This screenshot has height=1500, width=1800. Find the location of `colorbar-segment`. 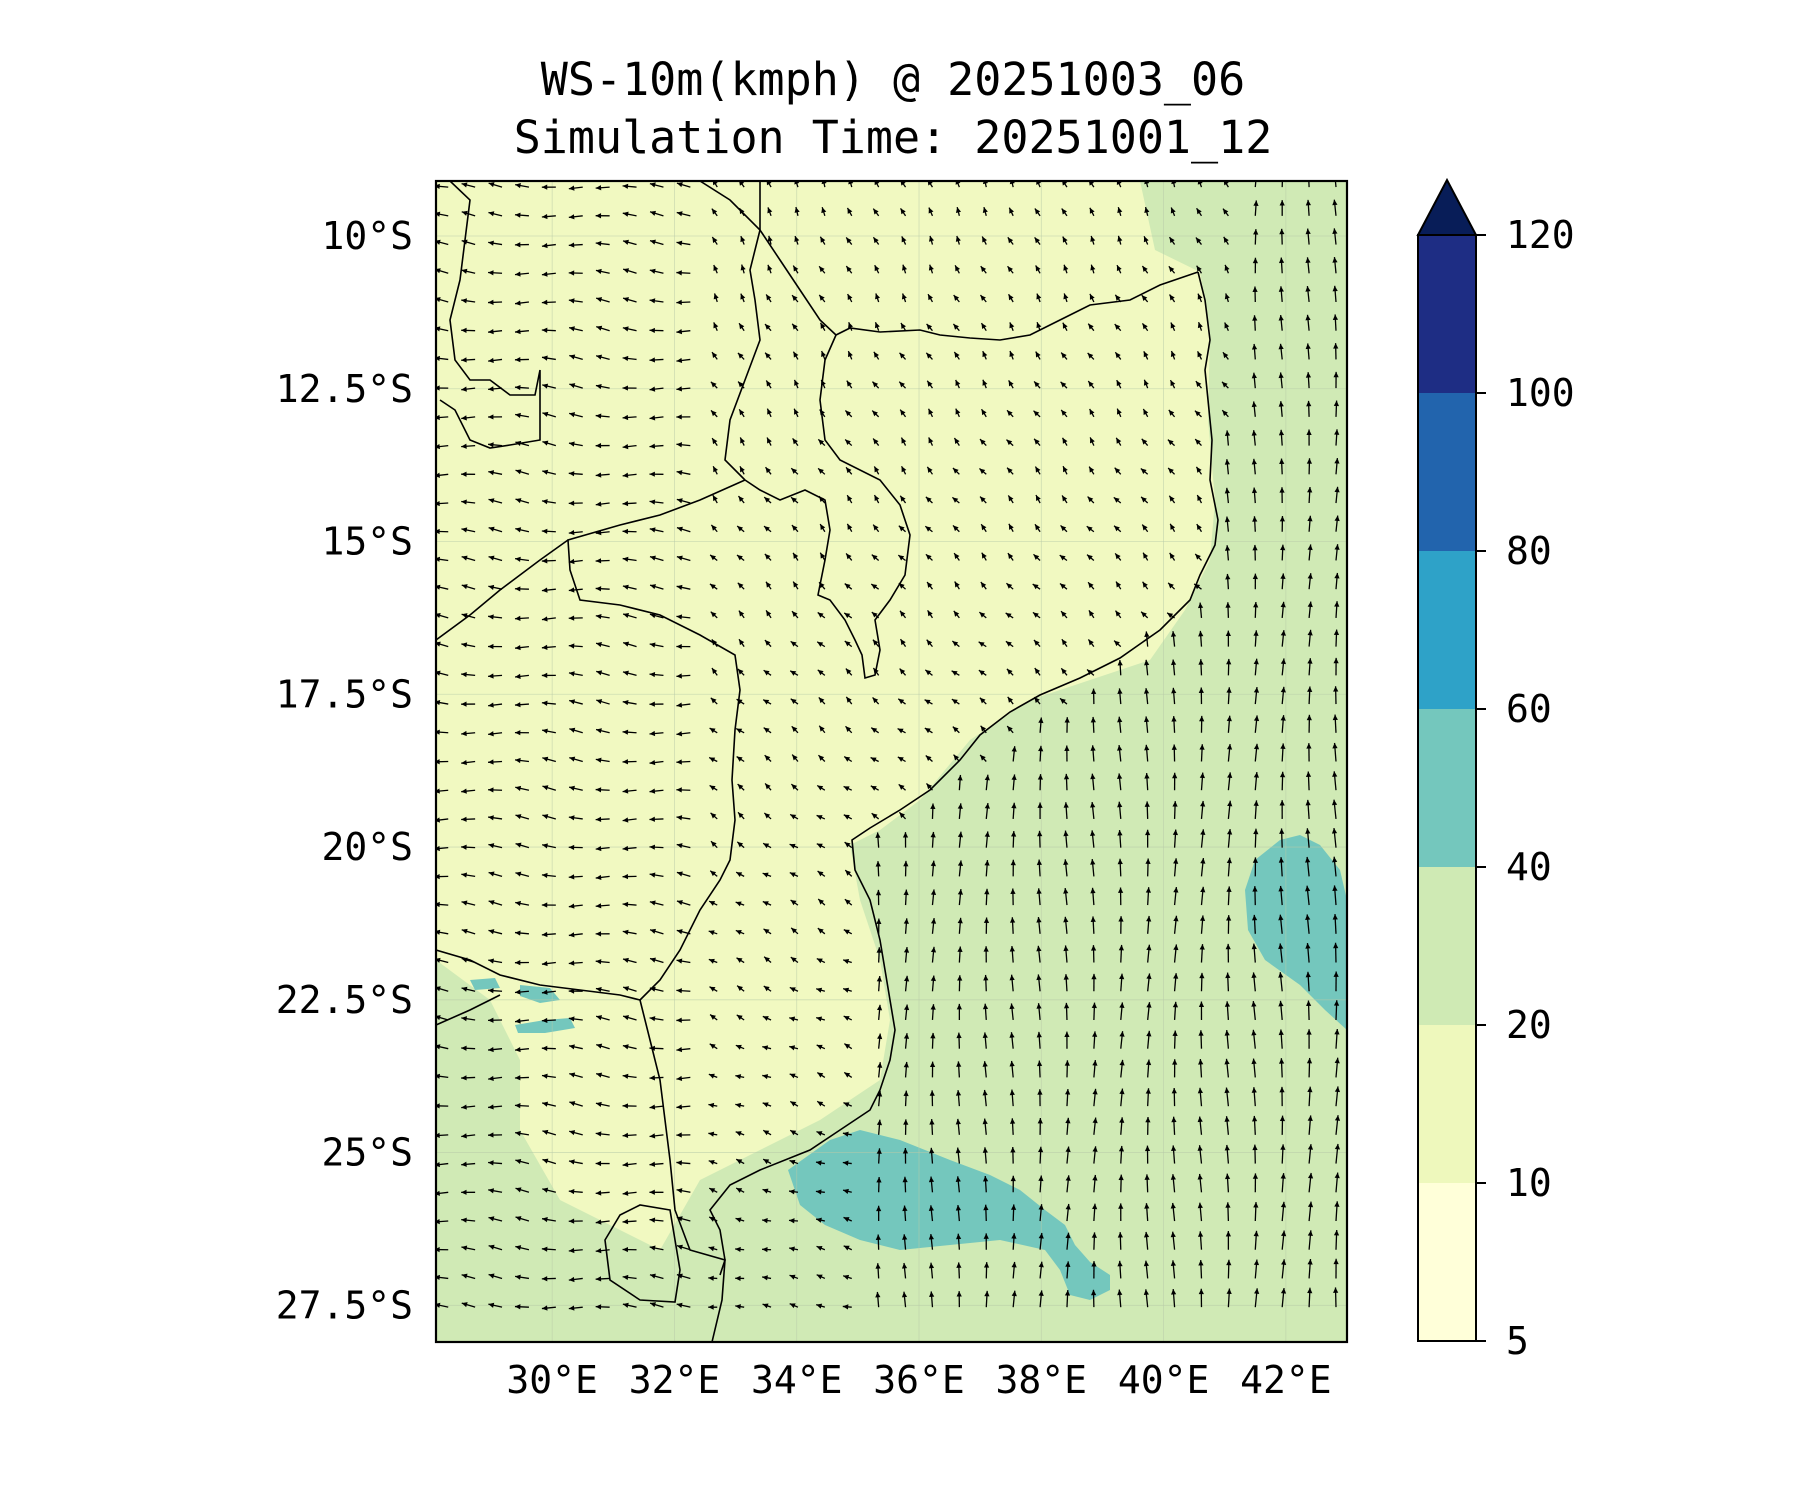

colorbar-segment is located at coordinates (1447, 630).